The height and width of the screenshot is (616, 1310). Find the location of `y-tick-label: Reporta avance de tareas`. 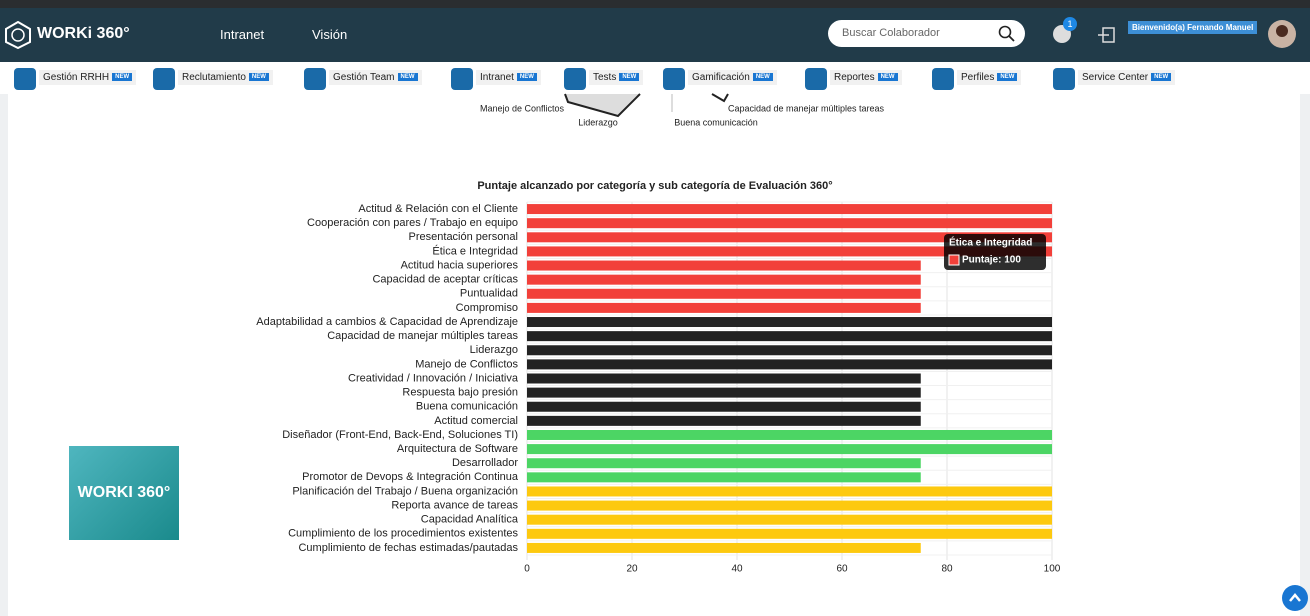

y-tick-label: Reporta avance de tareas is located at coordinates (454, 505).